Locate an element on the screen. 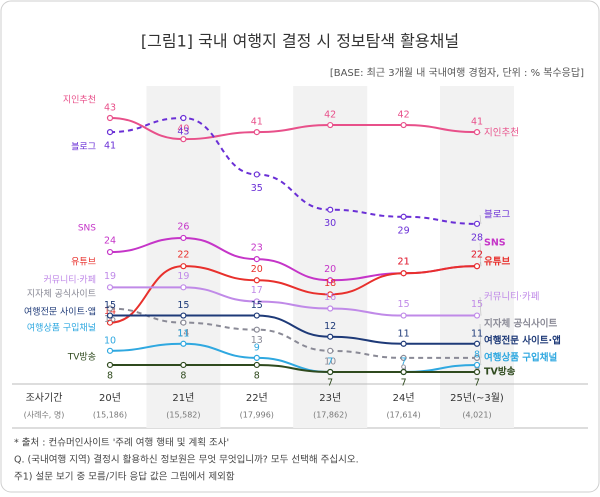 The width and height of the screenshot is (600, 497). sample-label: (사례수, 명) is located at coordinates (44, 415).